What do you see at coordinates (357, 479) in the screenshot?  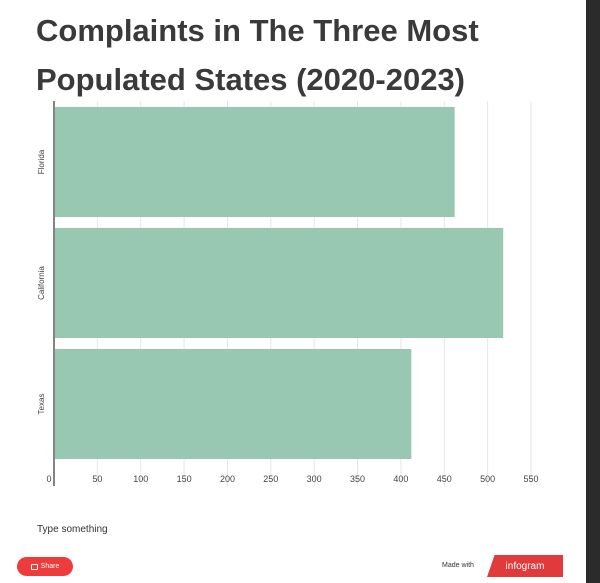 I see `x-tick-label: 350` at bounding box center [357, 479].